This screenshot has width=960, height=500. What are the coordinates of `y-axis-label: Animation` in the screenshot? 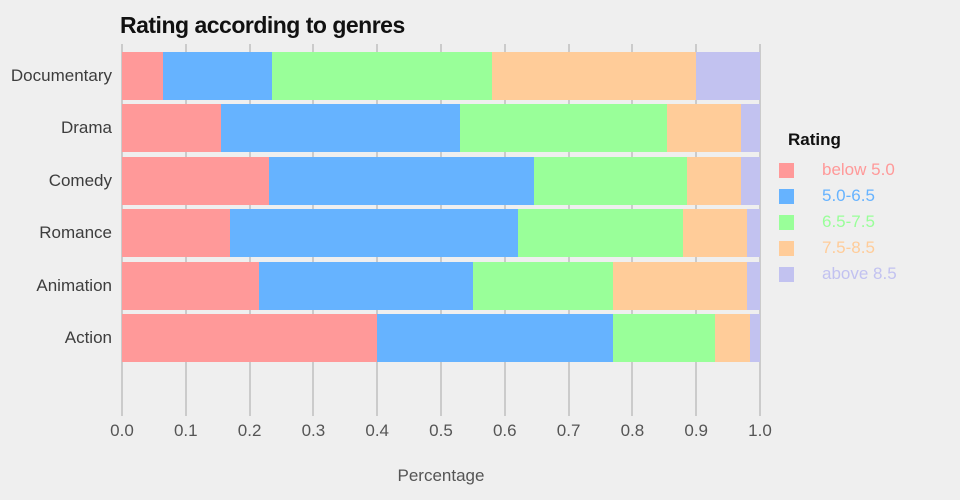 It's located at (74, 285).